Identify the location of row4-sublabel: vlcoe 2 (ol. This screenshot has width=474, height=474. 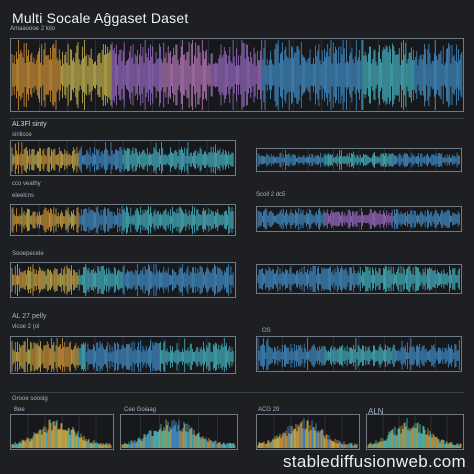
(26, 327).